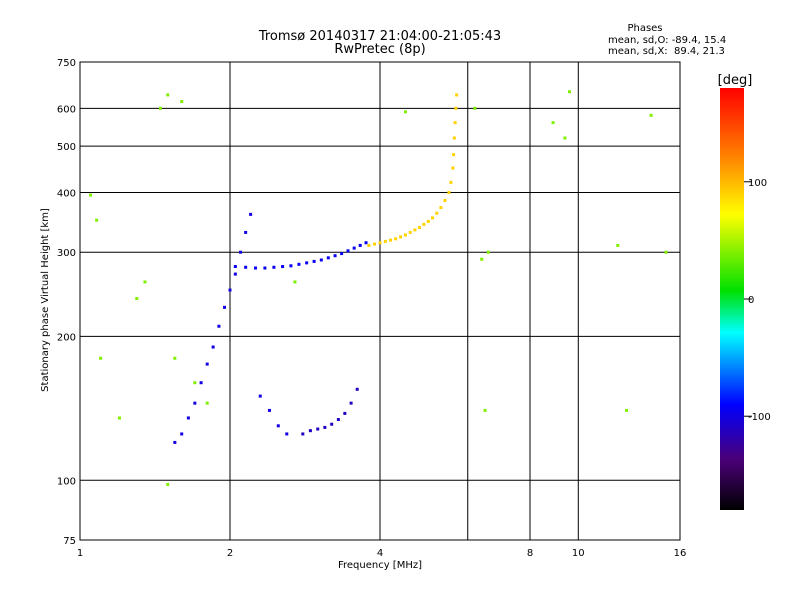 This screenshot has height=600, width=800. I want to click on colorbar-tick-label: -100, so click(759, 417).